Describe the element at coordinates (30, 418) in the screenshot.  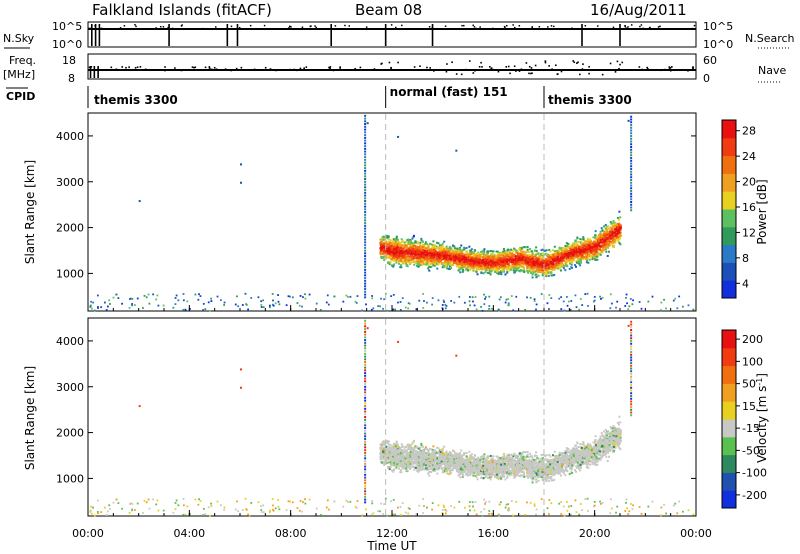
I see `velocity-ylabel: Slant Range [km]` at that location.